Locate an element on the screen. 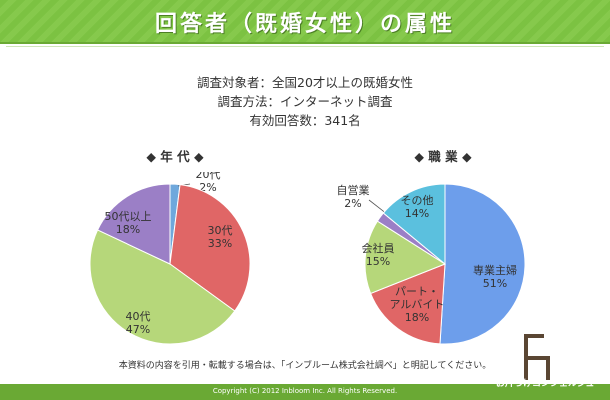 The height and width of the screenshot is (400, 610). chair-icon is located at coordinates (537, 357).